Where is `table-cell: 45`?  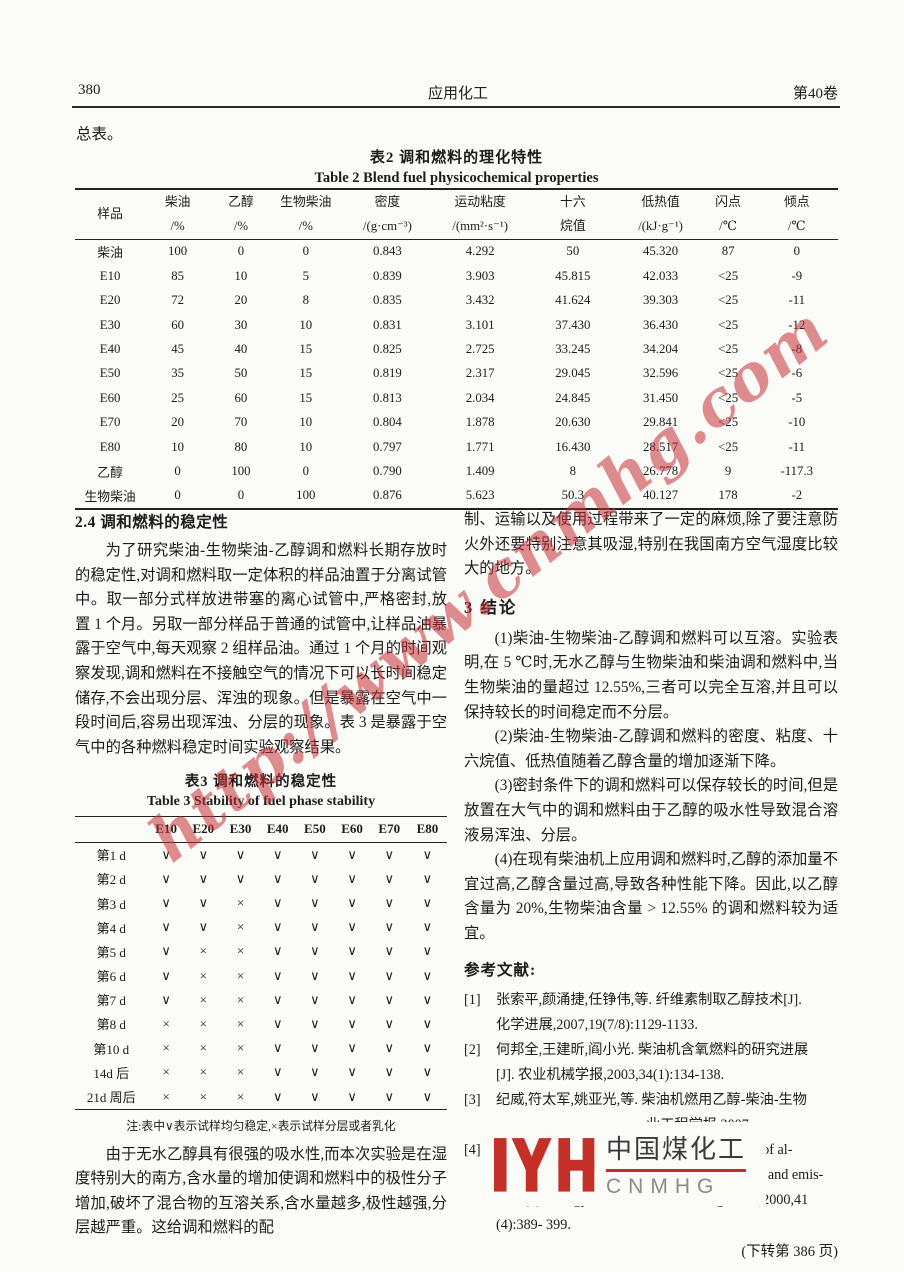 table-cell: 45 is located at coordinates (177, 349).